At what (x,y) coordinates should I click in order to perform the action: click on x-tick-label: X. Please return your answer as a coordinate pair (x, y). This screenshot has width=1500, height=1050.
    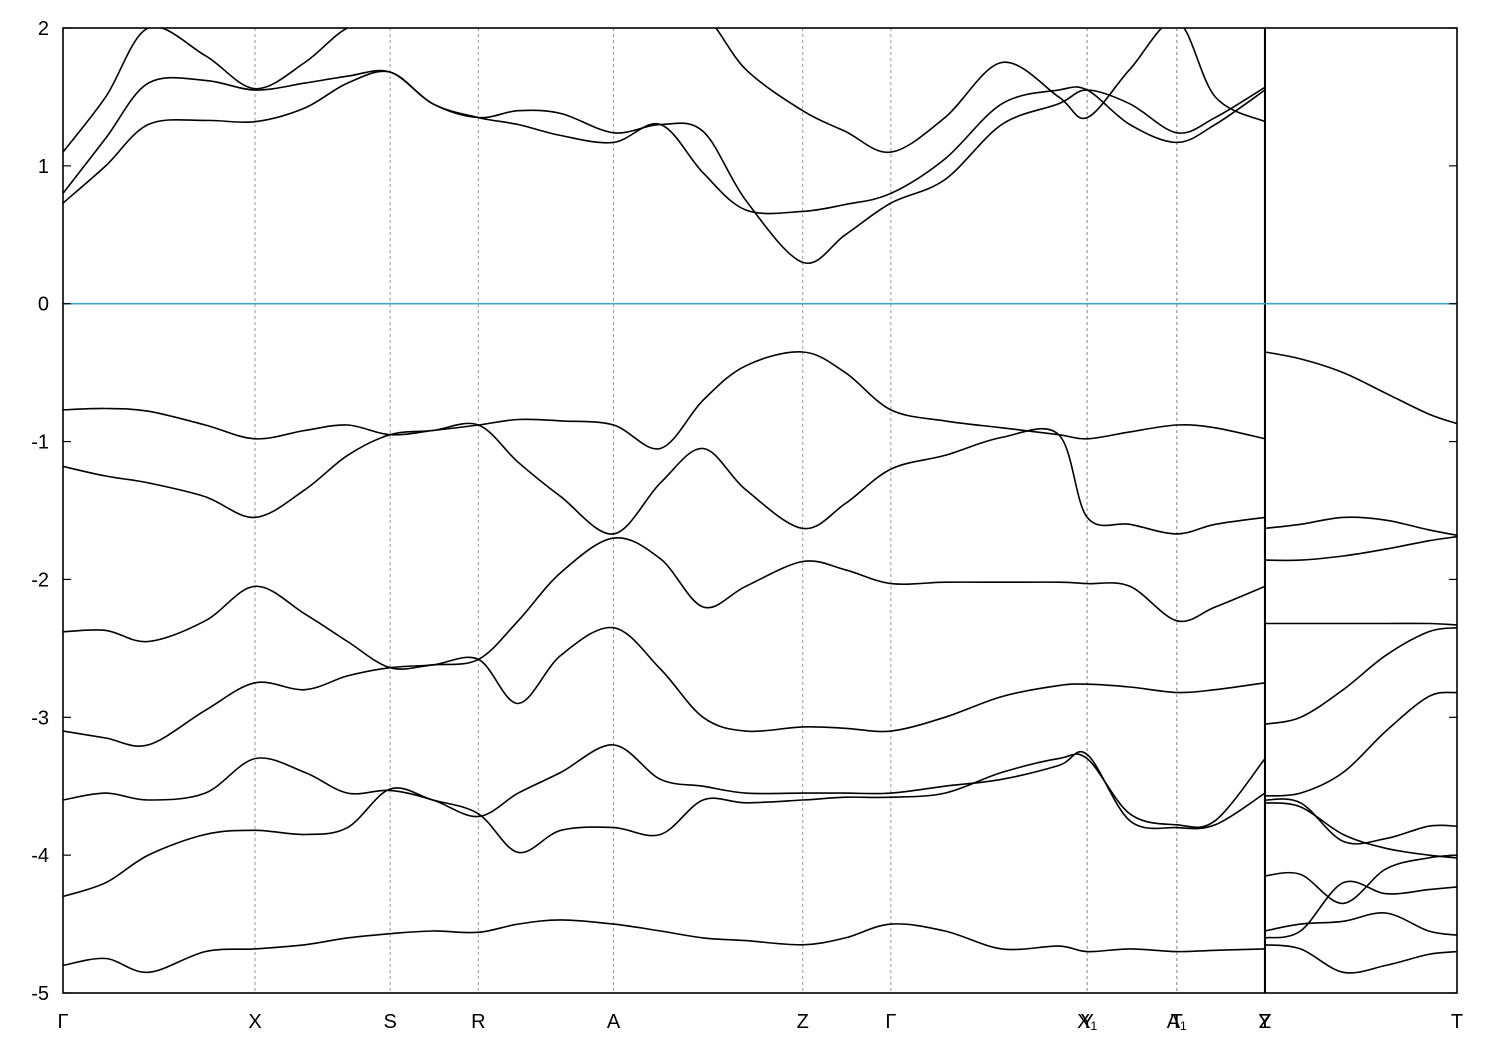
    Looking at the image, I should click on (254, 1022).